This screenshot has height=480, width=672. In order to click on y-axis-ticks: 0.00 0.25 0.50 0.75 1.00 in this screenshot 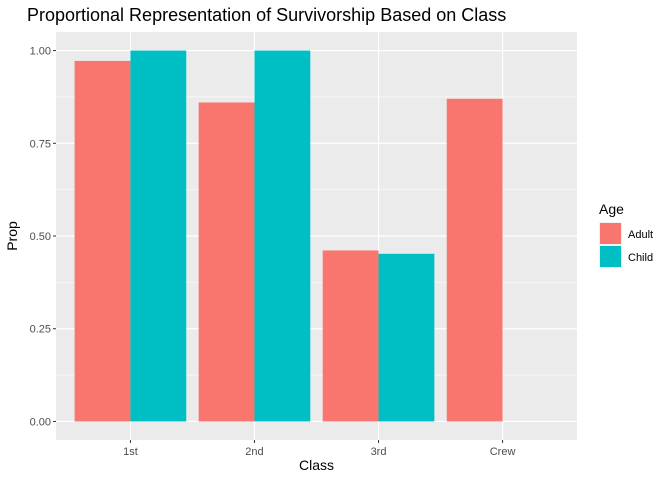, I will do `click(43, 237)`.